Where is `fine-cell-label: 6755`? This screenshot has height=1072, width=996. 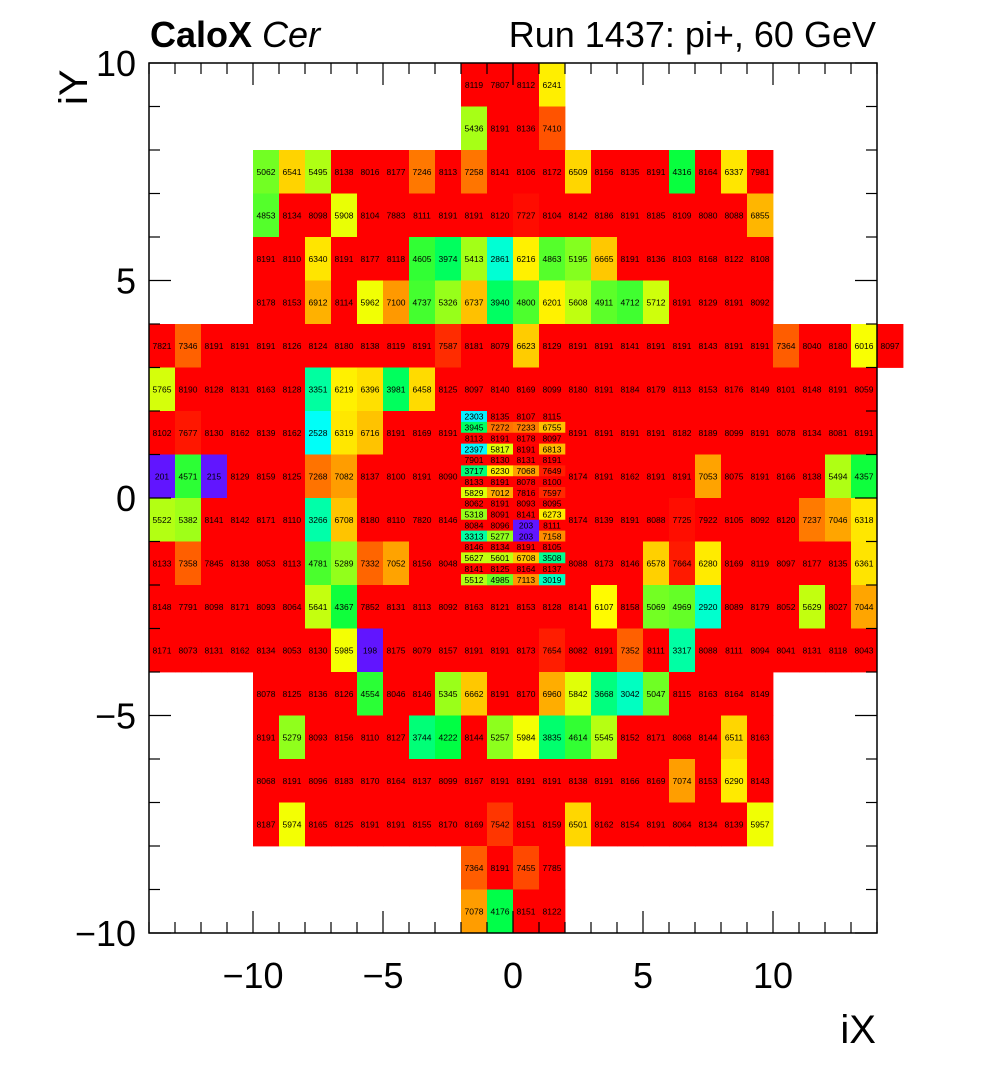 fine-cell-label: 6755 is located at coordinates (552, 428).